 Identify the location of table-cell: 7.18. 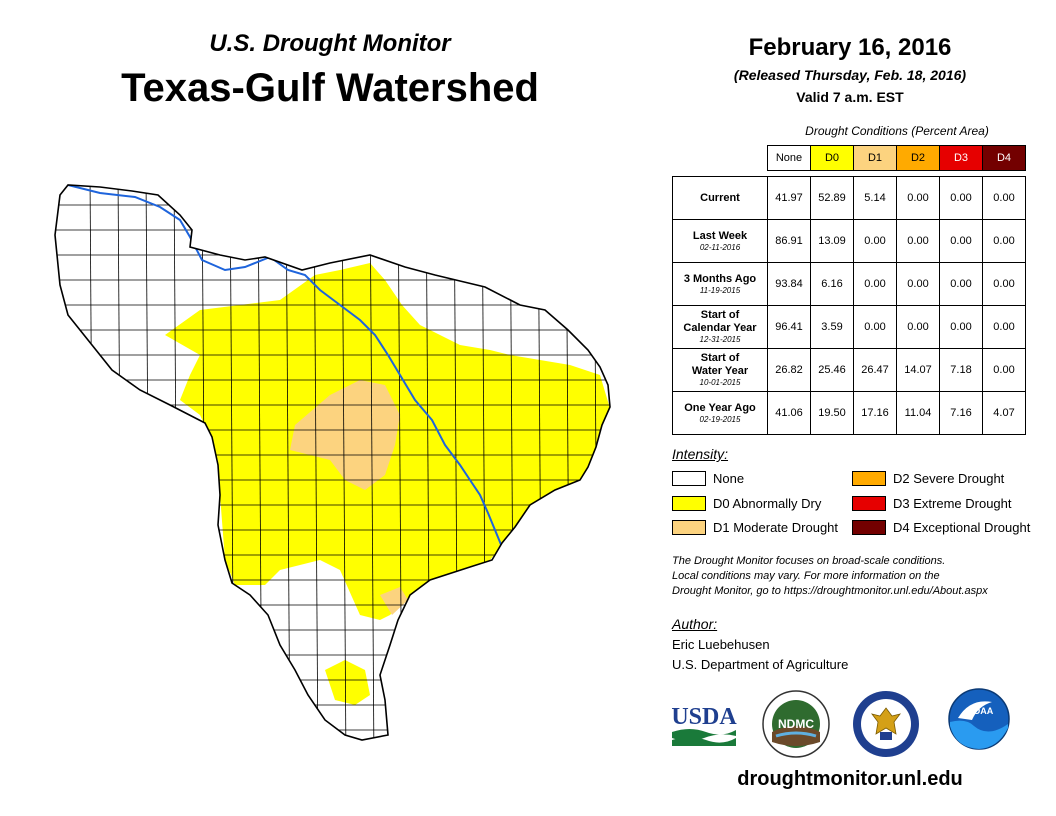
(961, 370).